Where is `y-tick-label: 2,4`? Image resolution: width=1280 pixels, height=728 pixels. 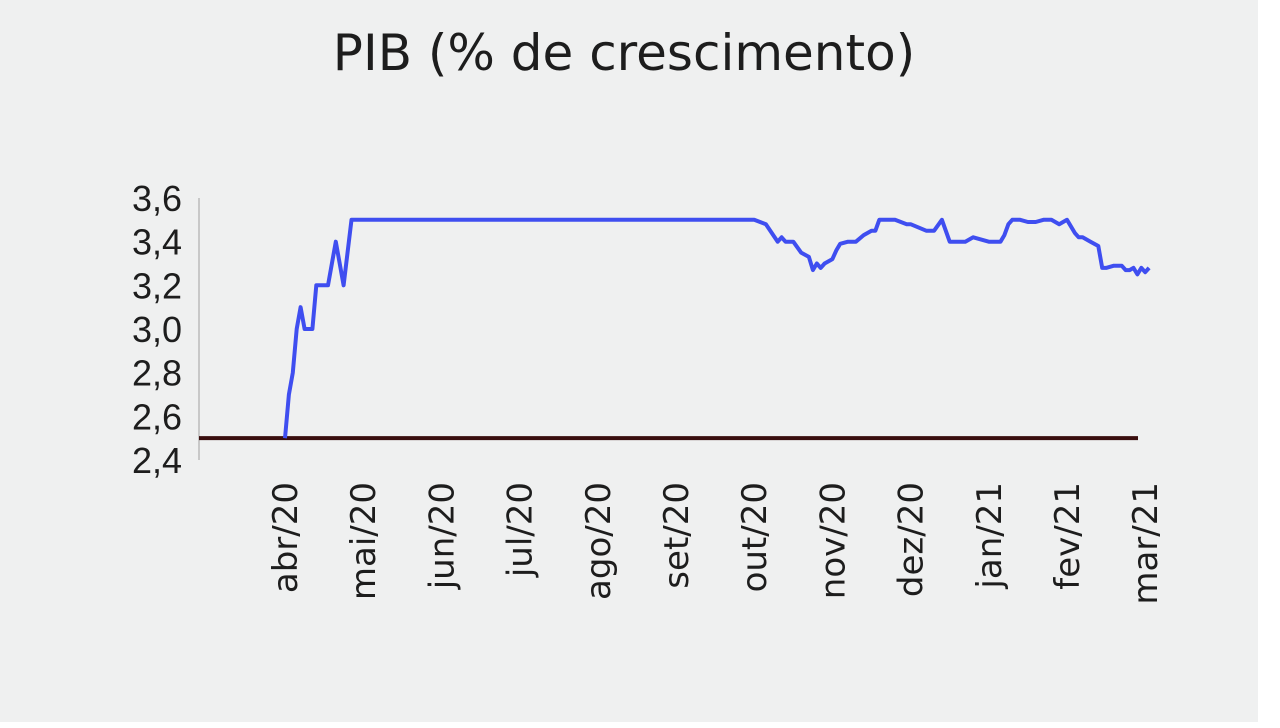 y-tick-label: 2,4 is located at coordinates (157, 460).